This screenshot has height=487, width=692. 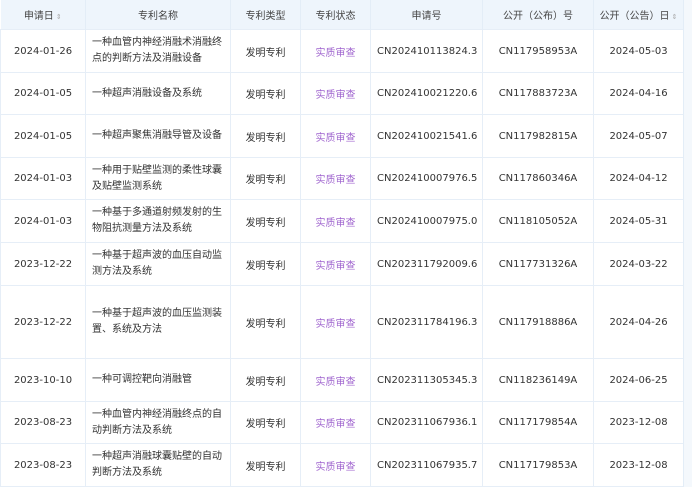 What do you see at coordinates (538, 465) in the screenshot?
I see `cell-publication-number: CN117179853A` at bounding box center [538, 465].